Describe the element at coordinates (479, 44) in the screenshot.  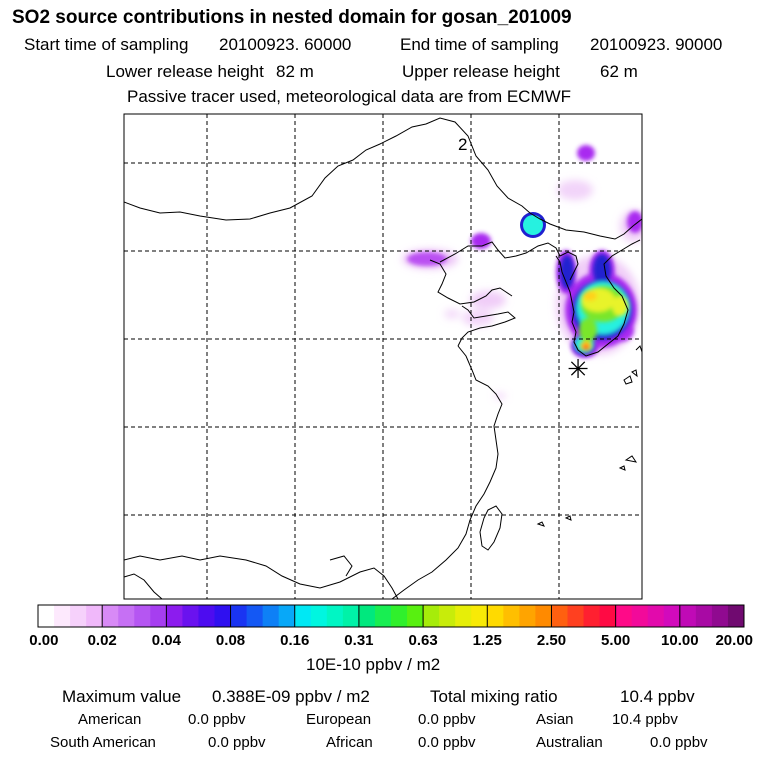
I see `end-time-label: End time of sampling` at that location.